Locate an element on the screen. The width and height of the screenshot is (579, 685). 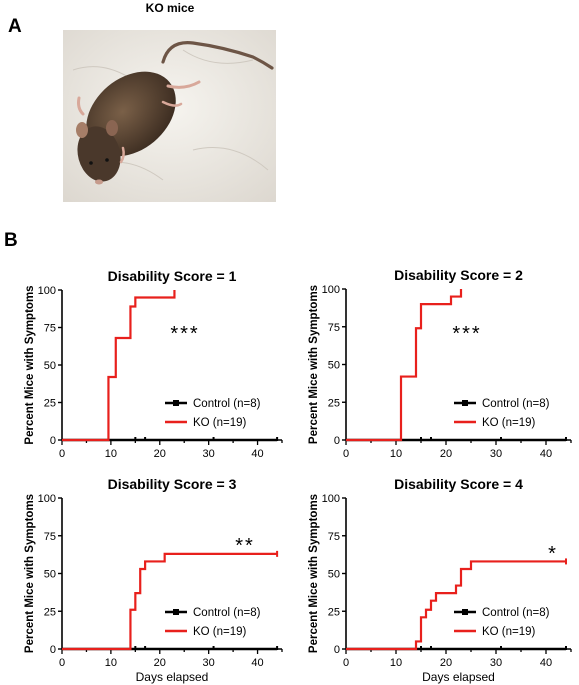
chart-title: Disability Score = 3 is located at coordinates (172, 484).